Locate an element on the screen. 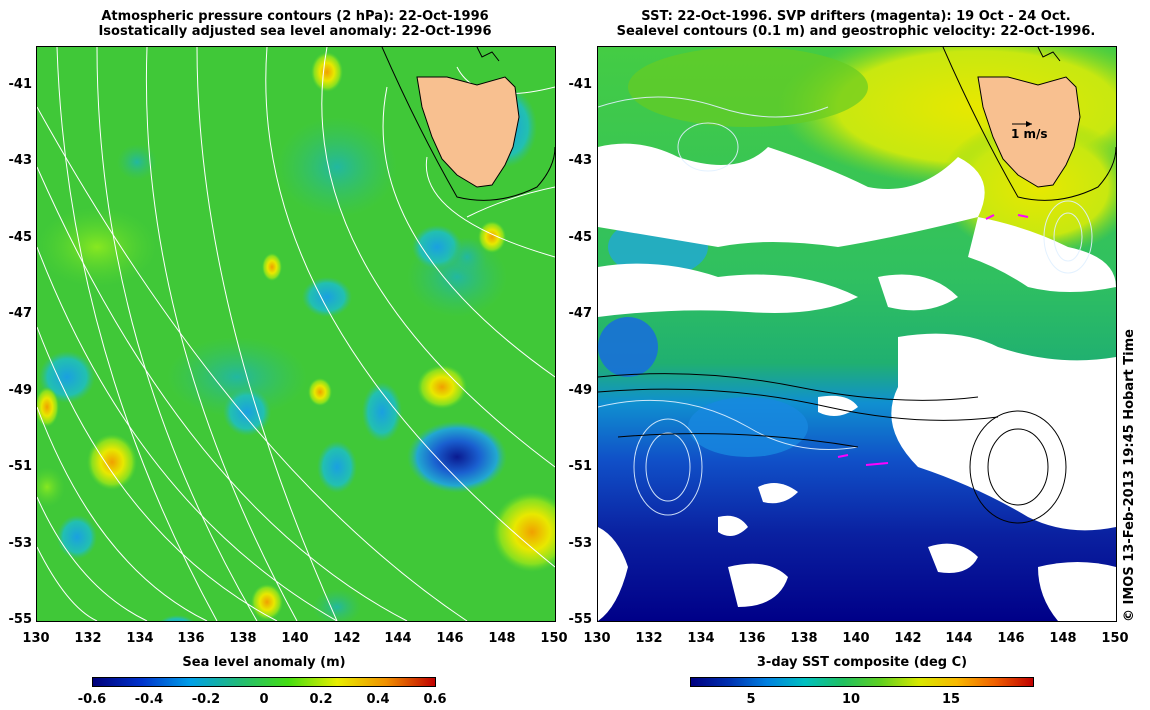  right-xtick: 140 is located at coordinates (856, 638).